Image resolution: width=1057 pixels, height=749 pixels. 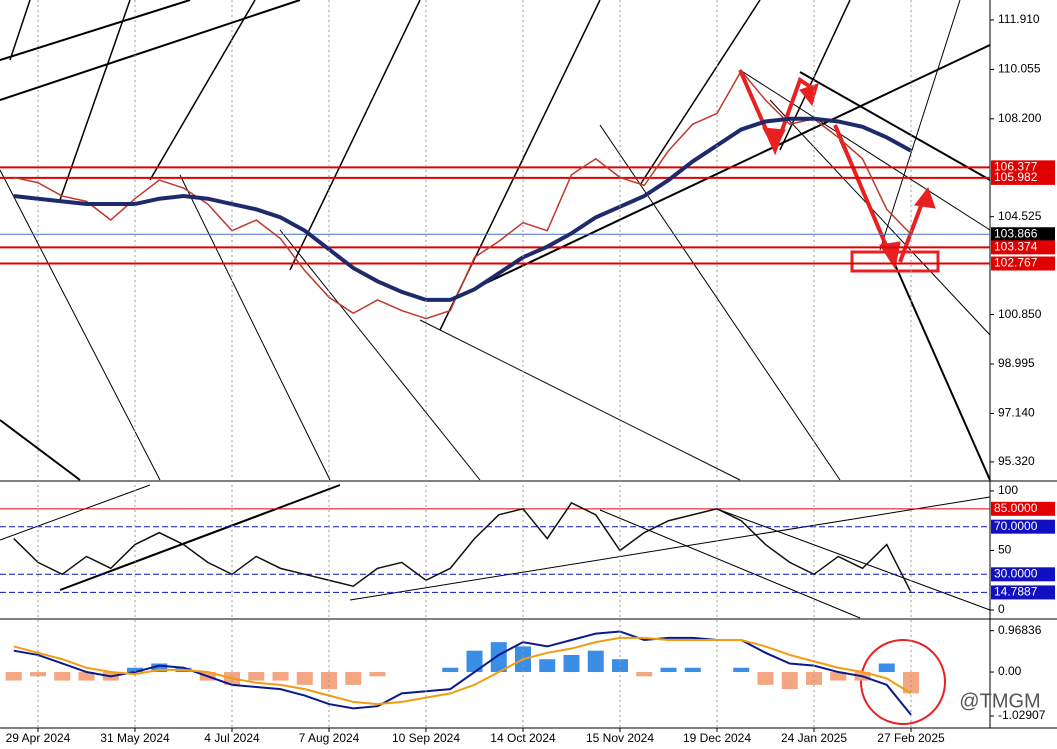 What do you see at coordinates (232, 738) in the screenshot?
I see `x-tick-label: 4 Jul 2024` at bounding box center [232, 738].